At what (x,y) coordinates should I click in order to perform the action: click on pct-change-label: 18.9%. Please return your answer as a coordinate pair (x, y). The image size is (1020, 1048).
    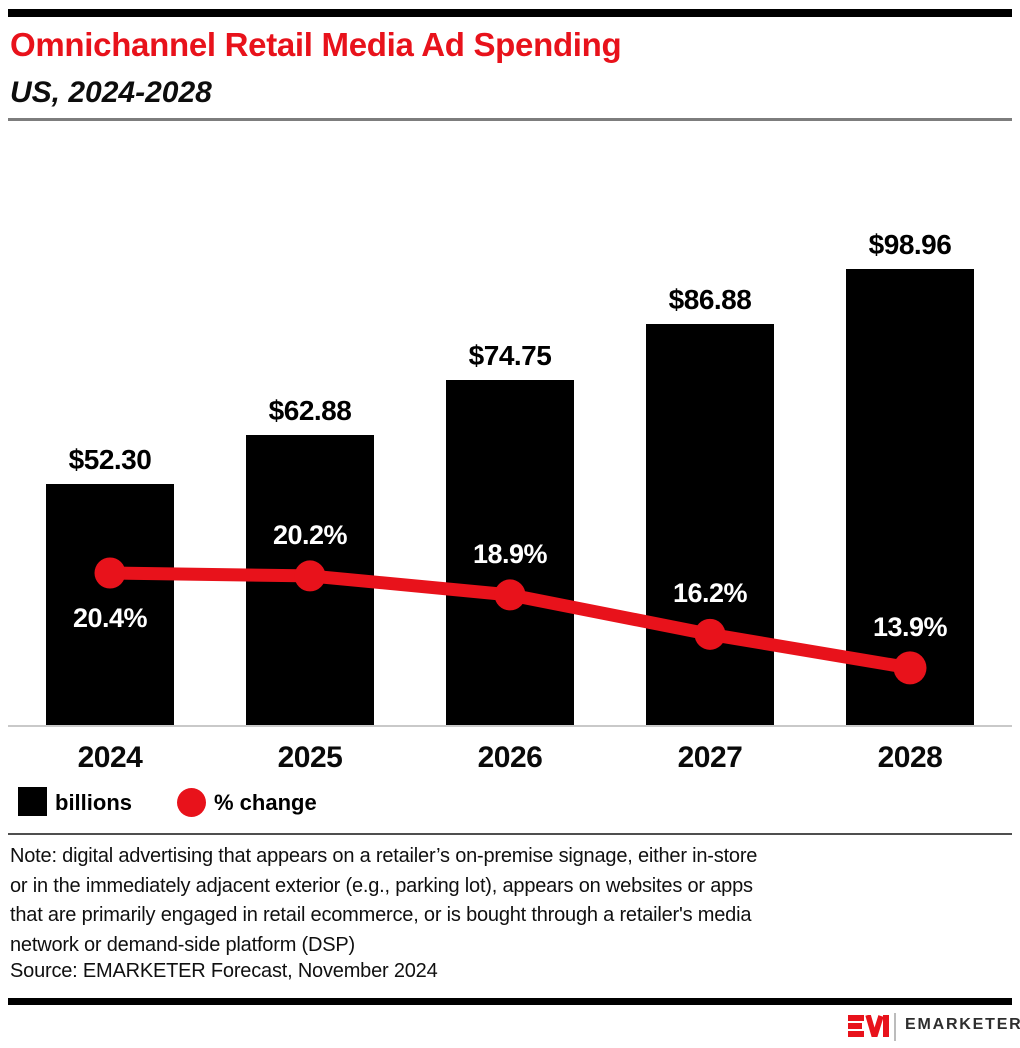
    Looking at the image, I should click on (510, 554).